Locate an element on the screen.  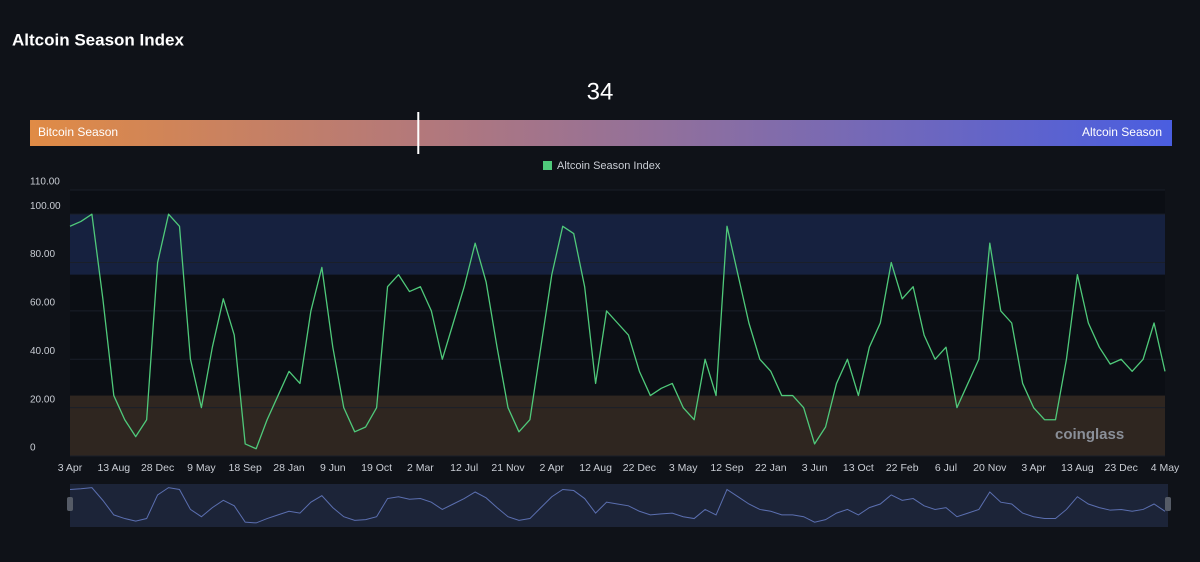
x-tick-label: 22 Feb is located at coordinates (902, 468).